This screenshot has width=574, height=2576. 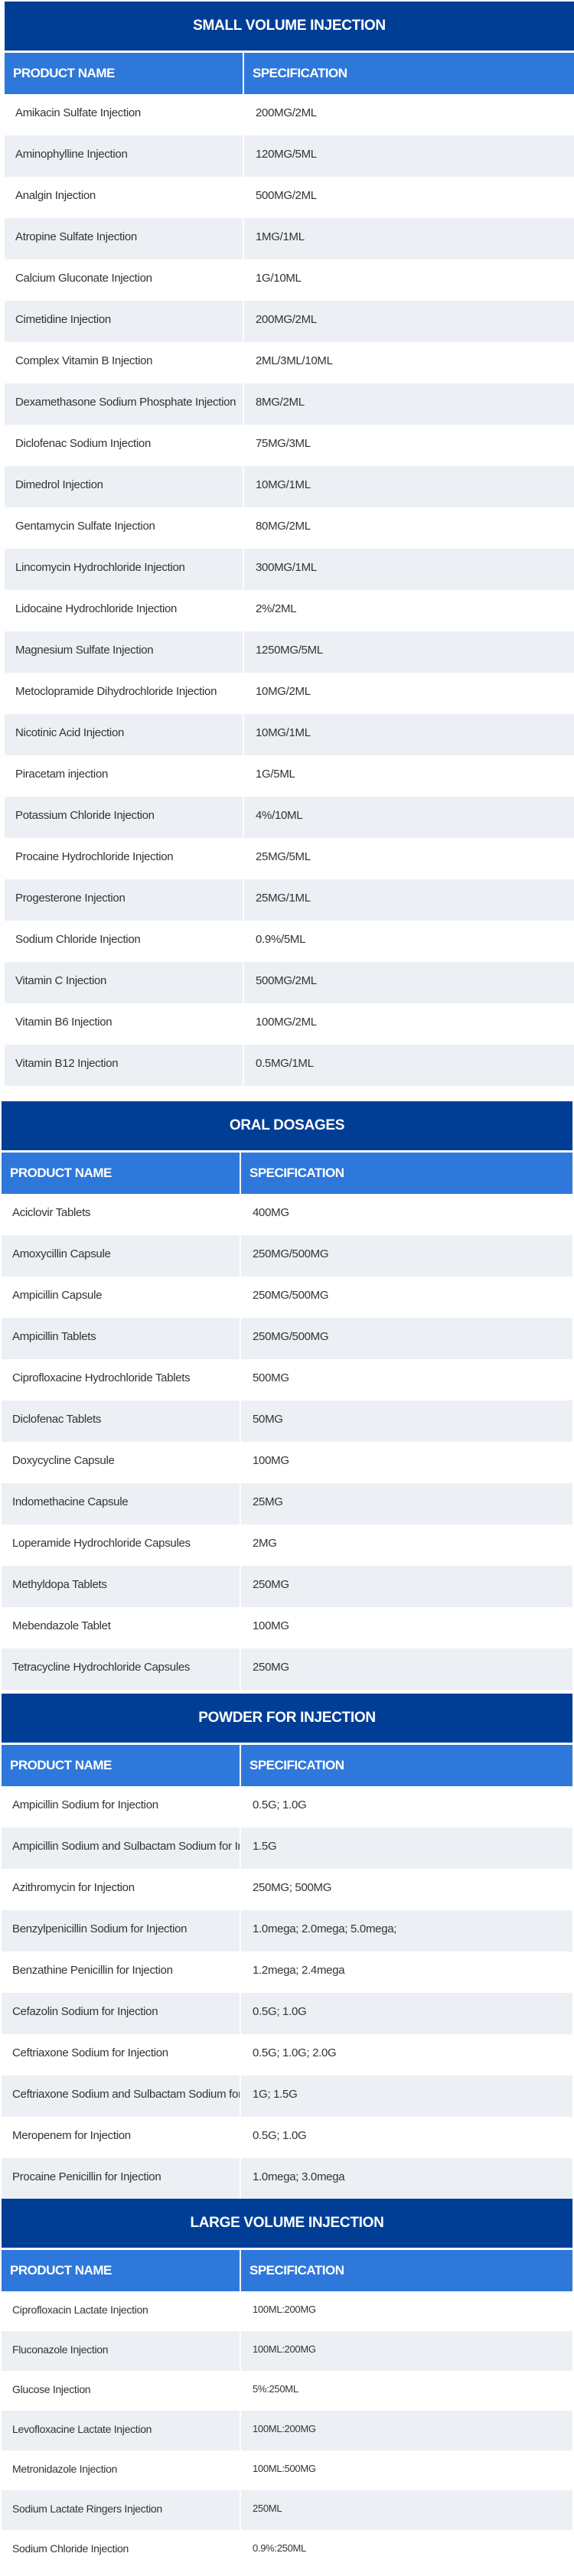 I want to click on product-name-cell: Sodium Lactate Ringers Injection, so click(x=121, y=2510).